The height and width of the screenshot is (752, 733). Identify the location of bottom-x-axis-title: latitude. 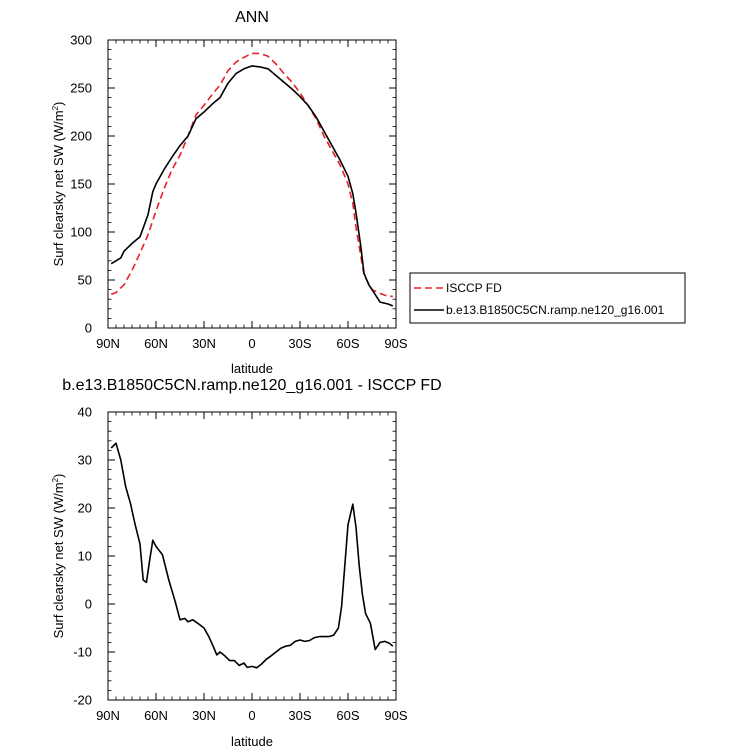
(252, 741).